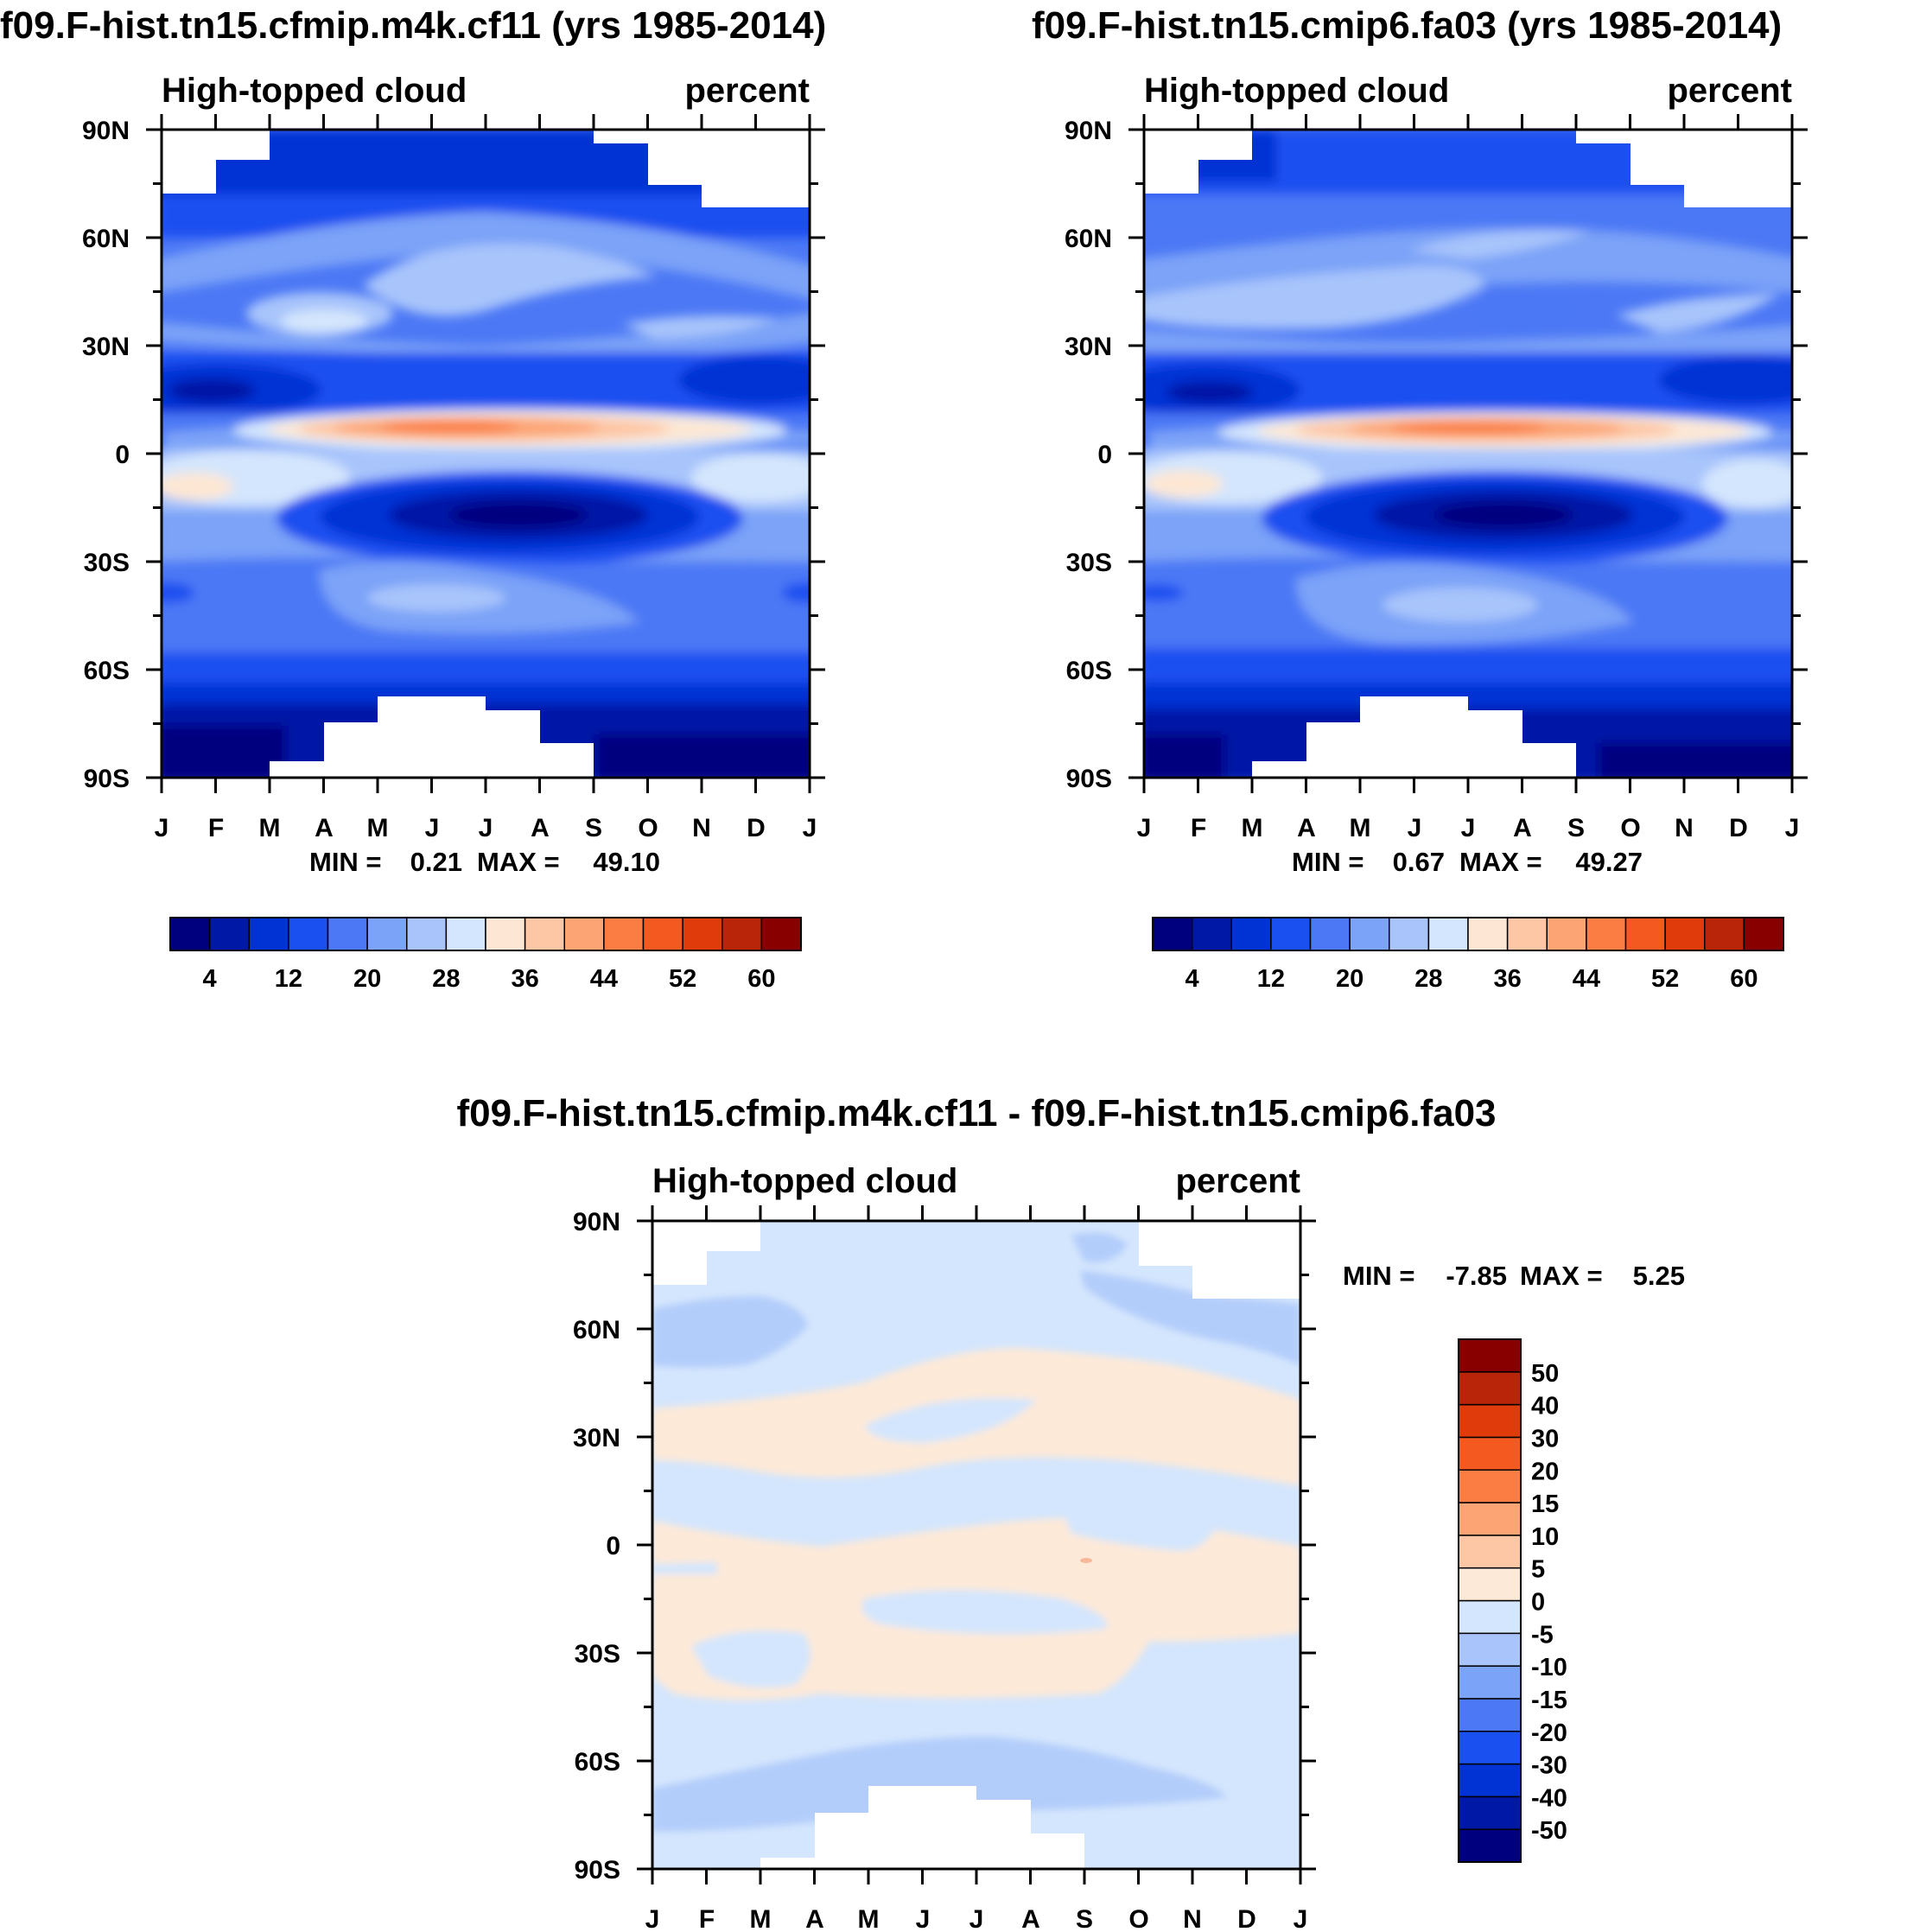 The height and width of the screenshot is (1932, 1907). What do you see at coordinates (1428, 979) in the screenshot?
I see `colorbar-label: 28` at bounding box center [1428, 979].